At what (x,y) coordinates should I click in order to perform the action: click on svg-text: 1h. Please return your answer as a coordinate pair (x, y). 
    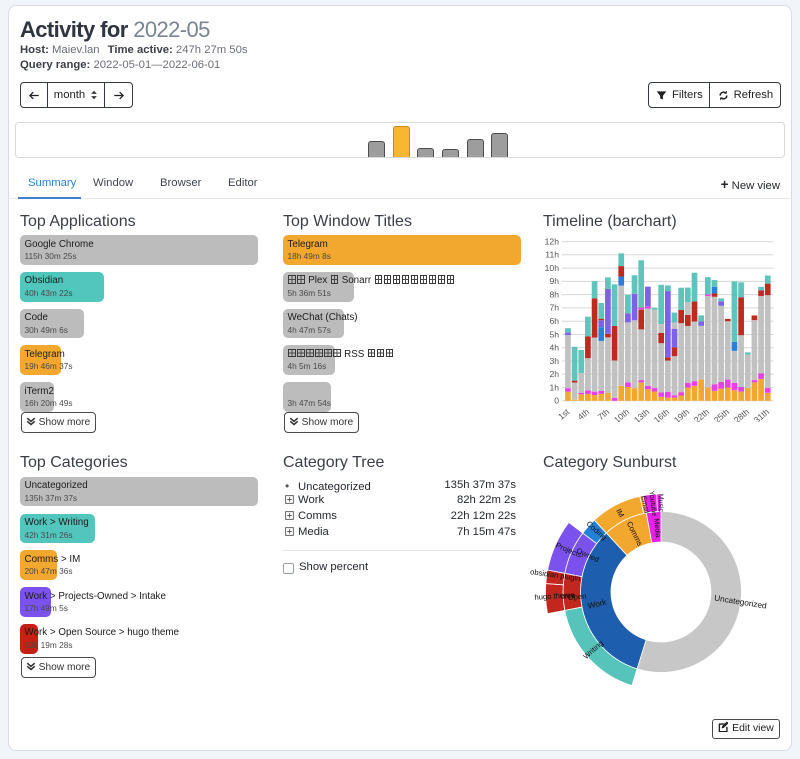
    Looking at the image, I should click on (554, 387).